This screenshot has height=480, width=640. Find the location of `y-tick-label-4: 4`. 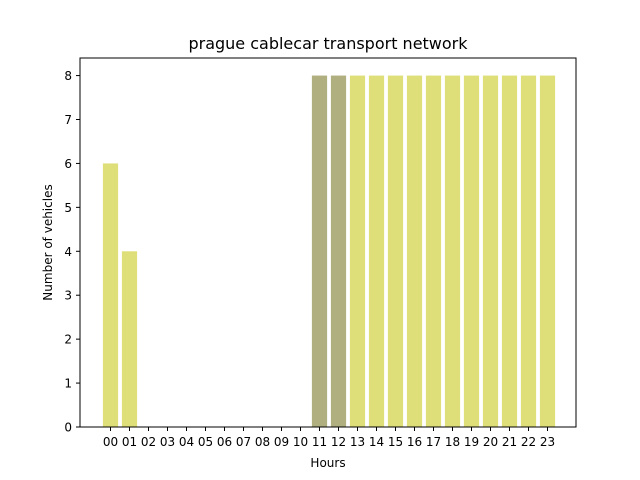

y-tick-label-4: 4 is located at coordinates (68, 252).